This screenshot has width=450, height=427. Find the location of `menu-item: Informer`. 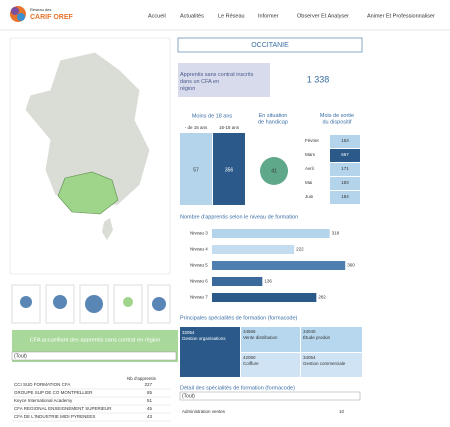

menu-item: Informer is located at coordinates (268, 16).